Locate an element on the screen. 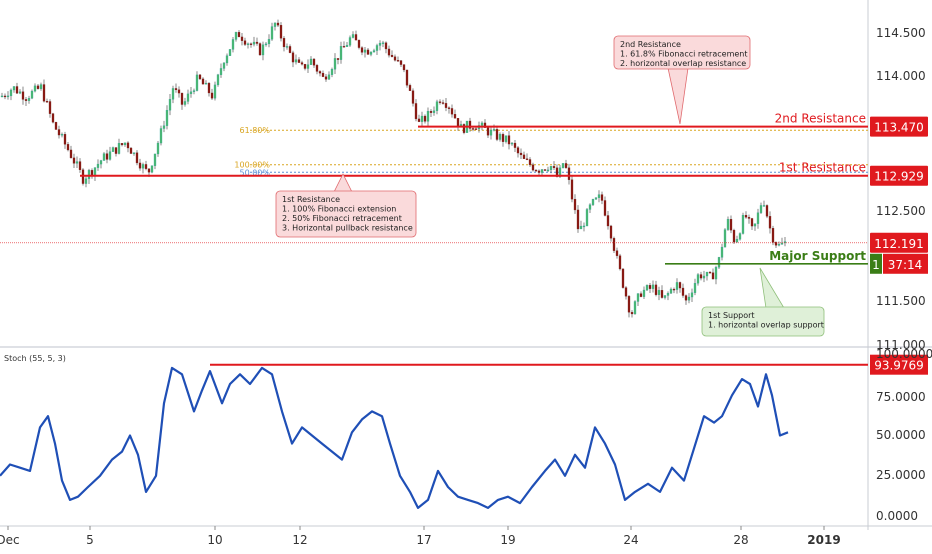 This screenshot has width=932, height=554. stoch-tick-label: 75.0000 is located at coordinates (901, 397).